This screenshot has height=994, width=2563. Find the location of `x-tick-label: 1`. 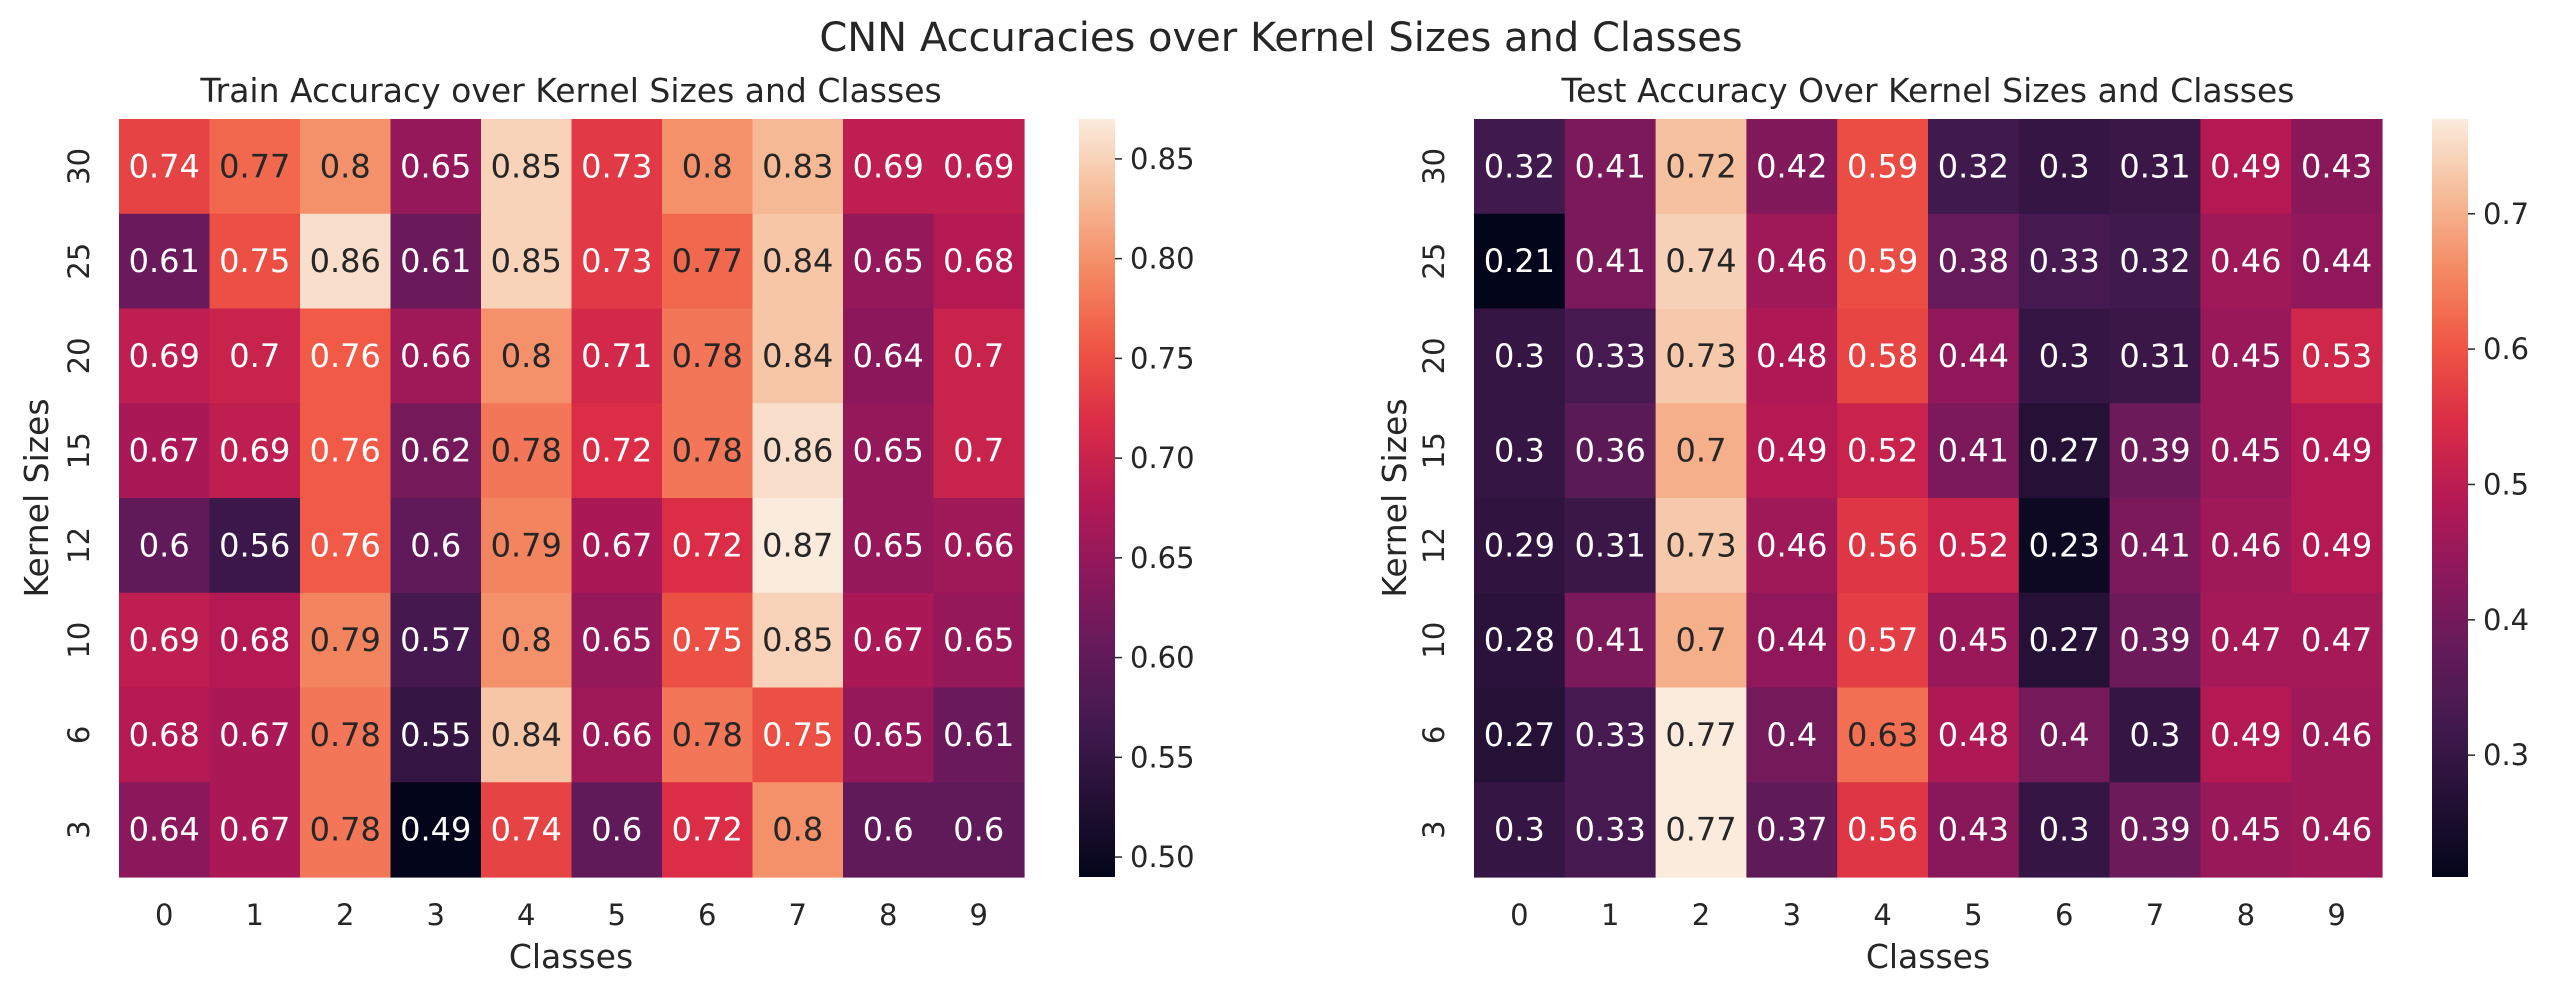

x-tick-label: 1 is located at coordinates (1610, 915).